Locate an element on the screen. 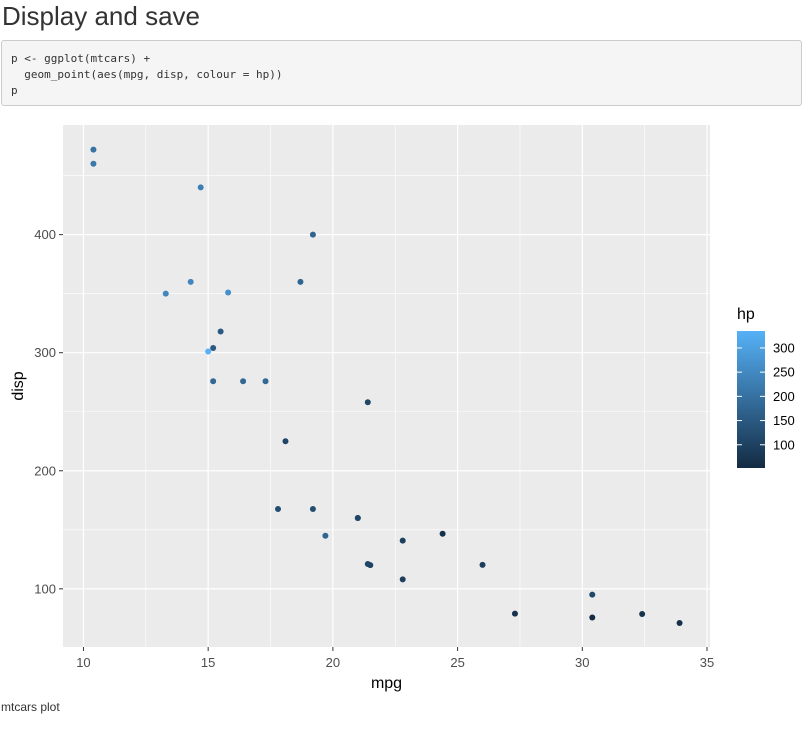  x-axis-title: mpg is located at coordinates (386, 683).